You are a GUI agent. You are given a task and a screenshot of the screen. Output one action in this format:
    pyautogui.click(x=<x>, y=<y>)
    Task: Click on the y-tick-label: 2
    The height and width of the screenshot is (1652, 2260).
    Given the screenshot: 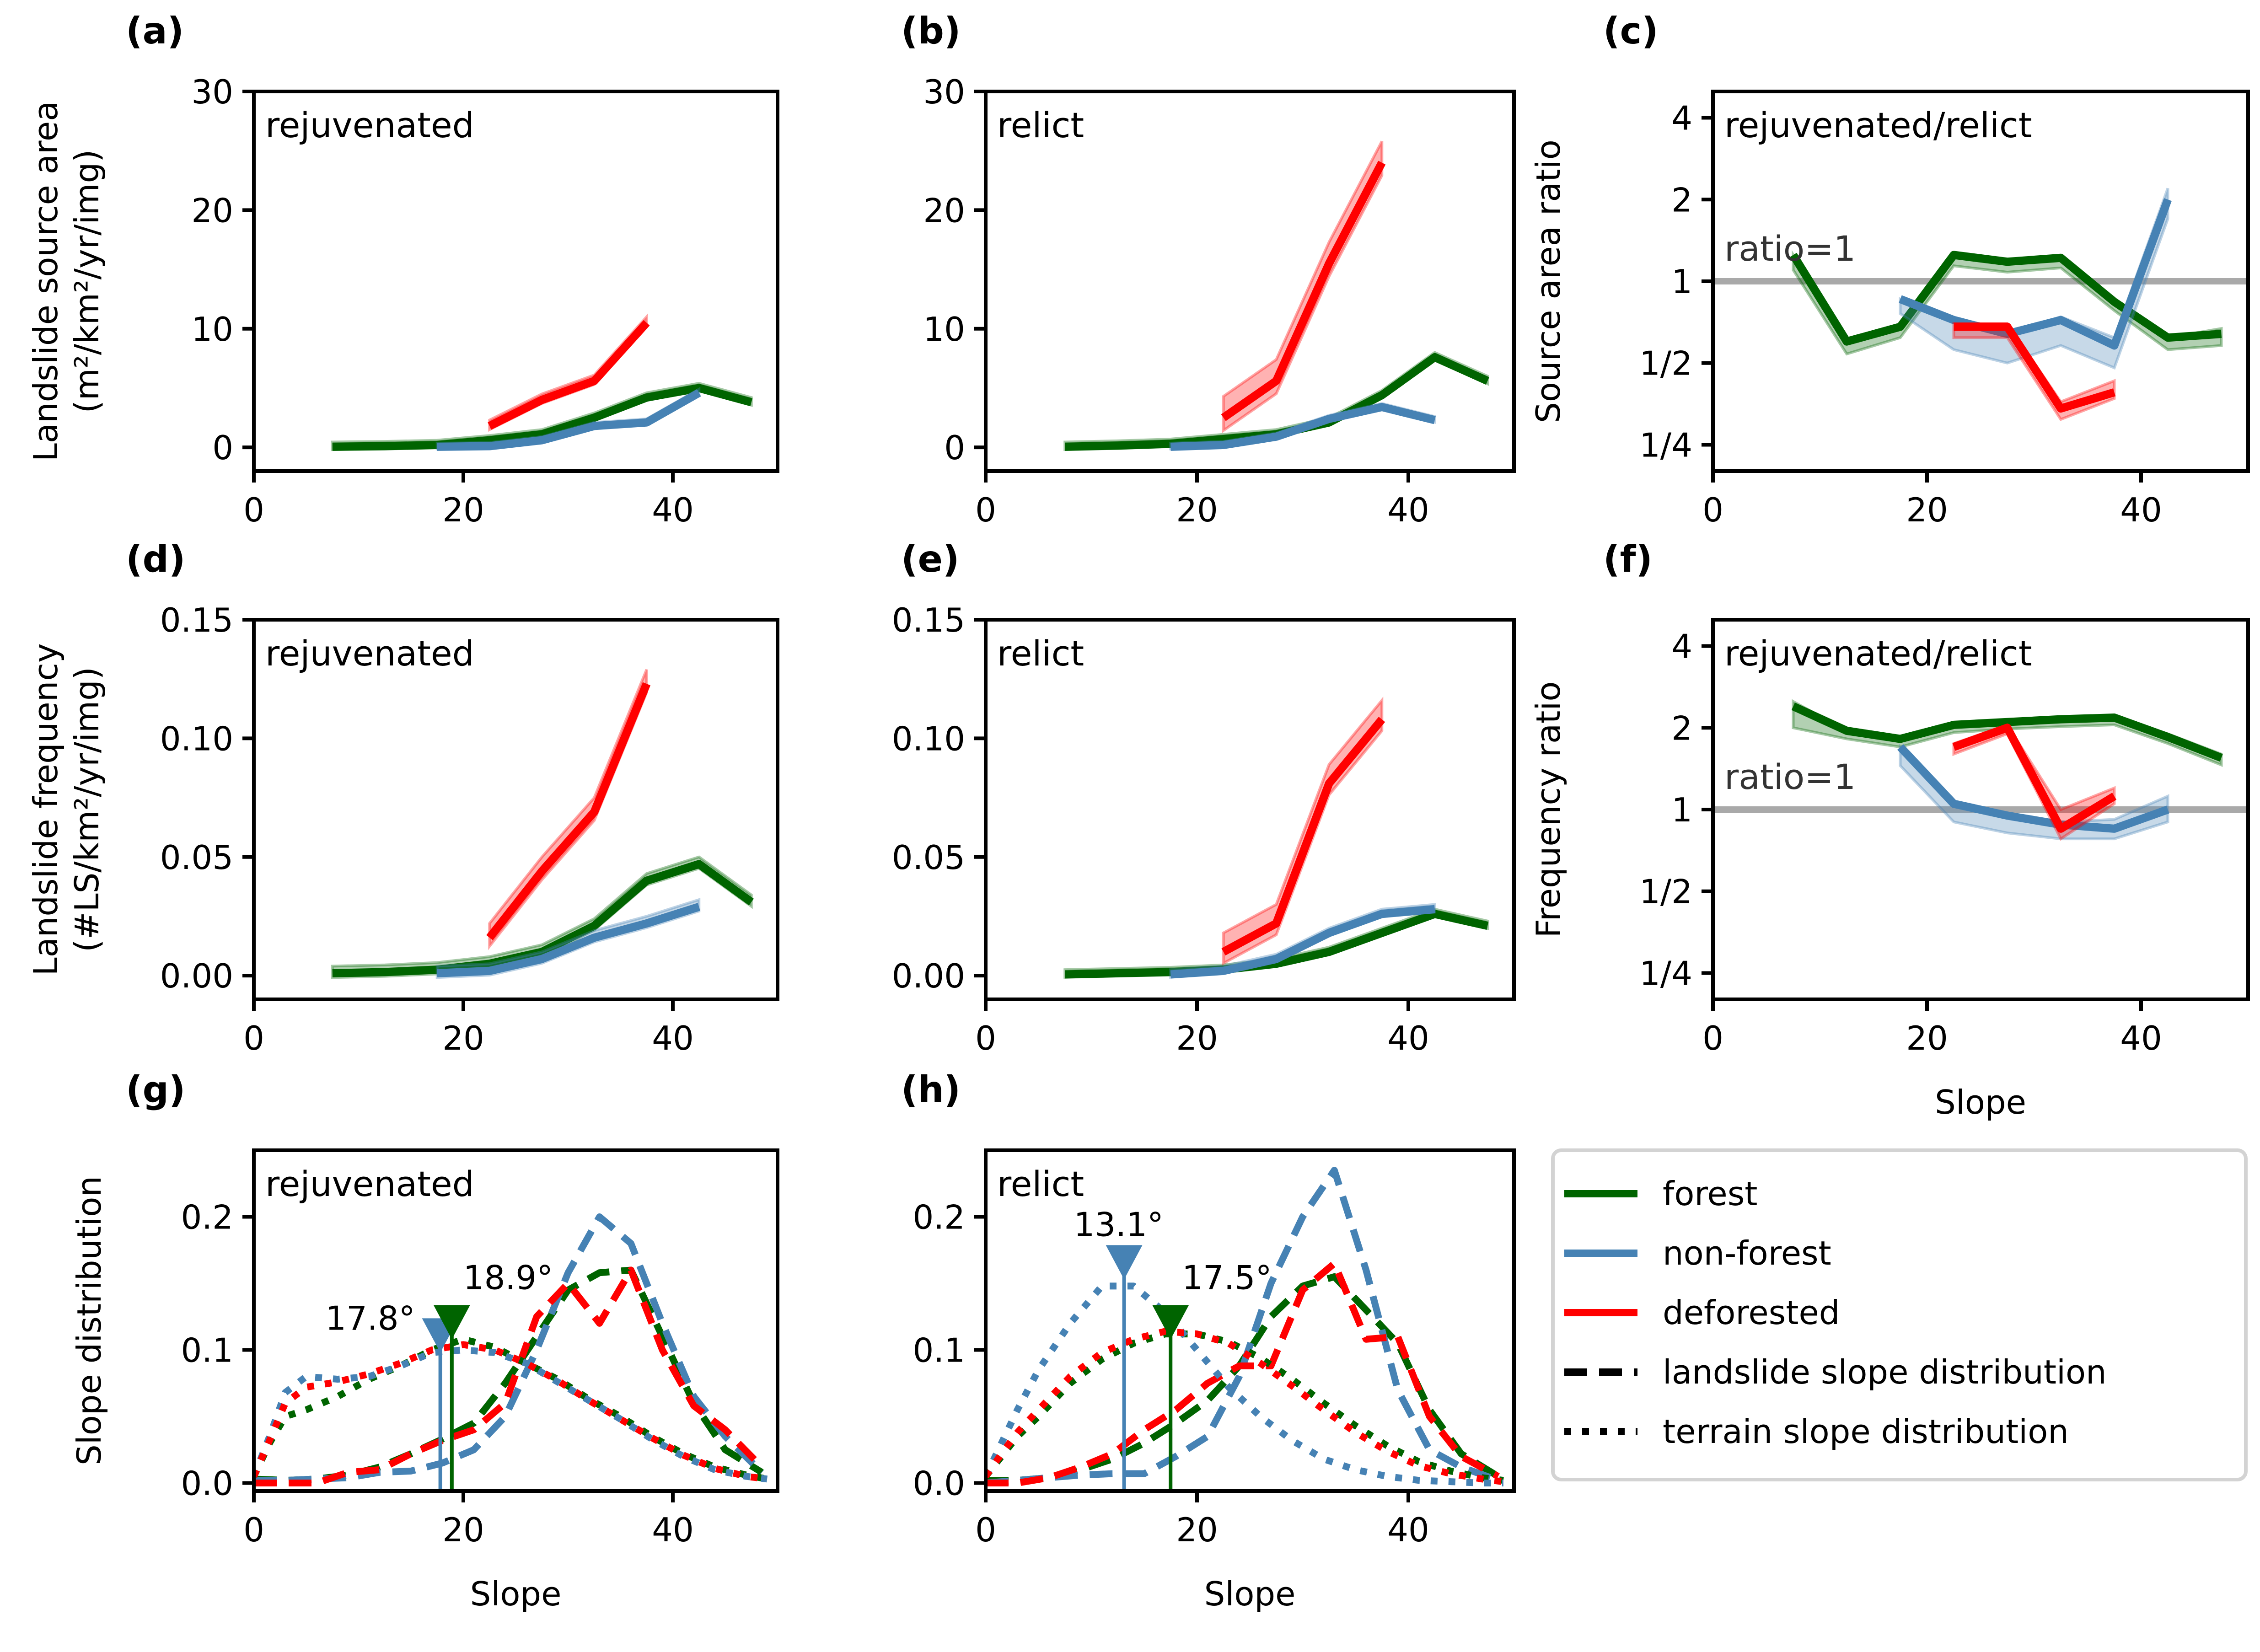 What is the action you would take?
    pyautogui.click(x=1682, y=728)
    